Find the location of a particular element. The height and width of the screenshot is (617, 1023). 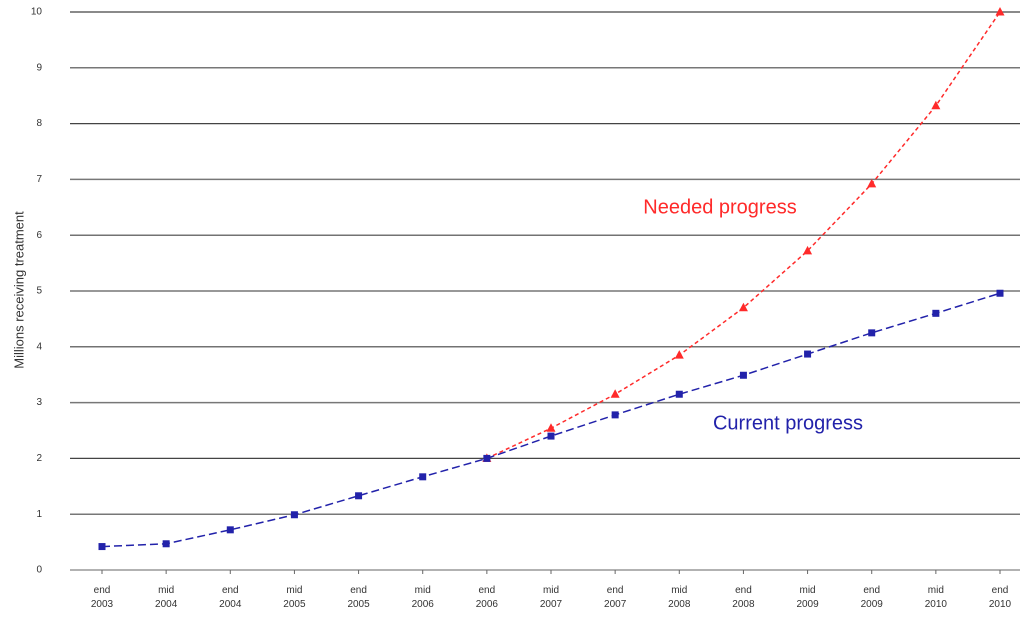

x-tick-label: mid 2005 is located at coordinates (294, 597).